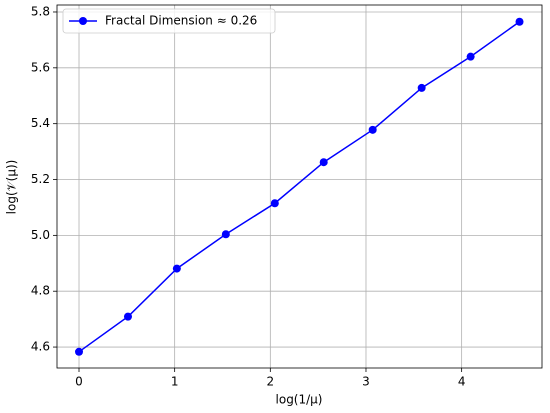 The height and width of the screenshot is (413, 550). What do you see at coordinates (40, 347) in the screenshot?
I see `y-tick-label: 4.6` at bounding box center [40, 347].